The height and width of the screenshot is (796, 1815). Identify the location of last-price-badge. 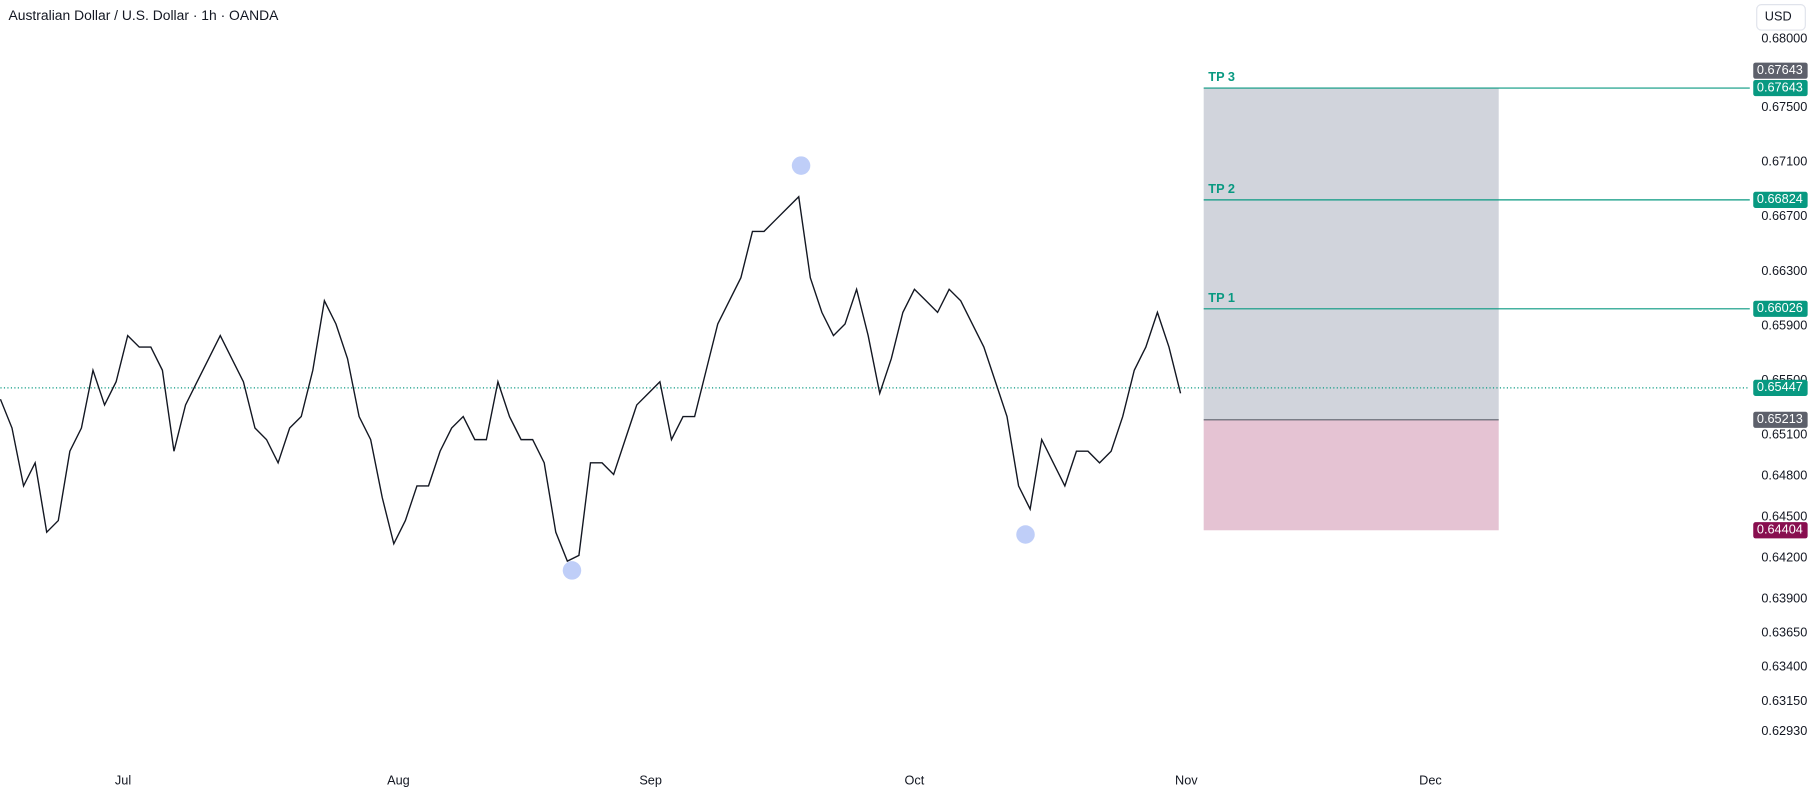
(1780, 387).